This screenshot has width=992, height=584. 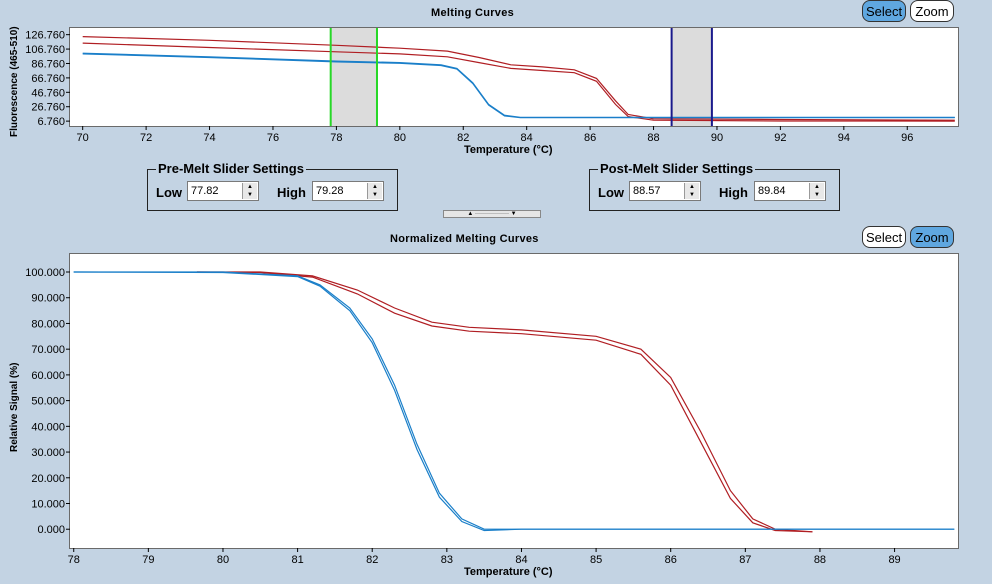 I want to click on bottom-x-tick-label: 78, so click(x=74, y=560).